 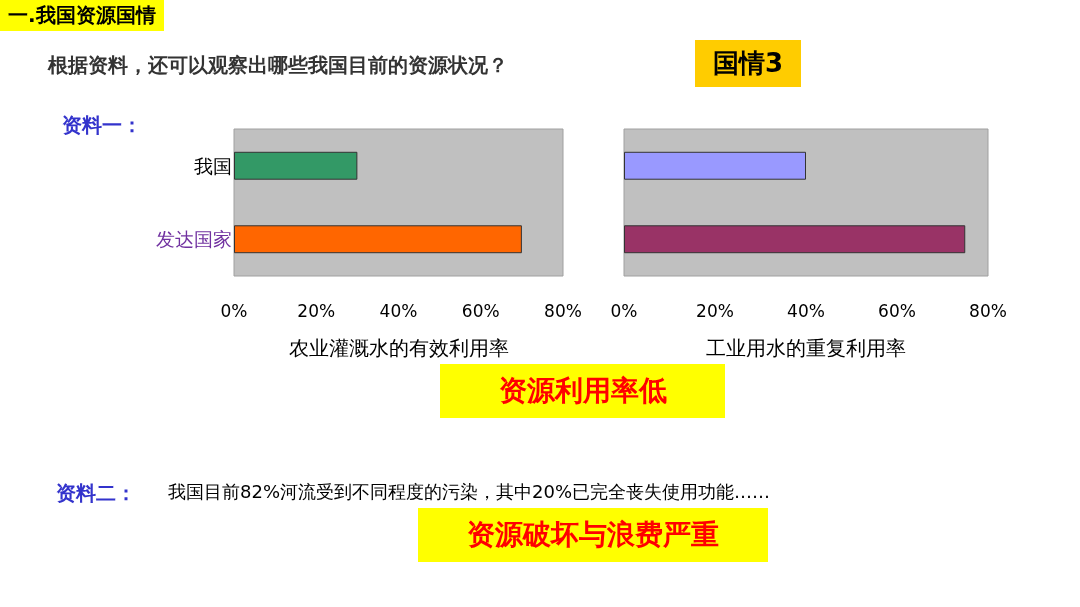 What do you see at coordinates (593, 535) in the screenshot?
I see `text: 资源破坏与浪费严重` at bounding box center [593, 535].